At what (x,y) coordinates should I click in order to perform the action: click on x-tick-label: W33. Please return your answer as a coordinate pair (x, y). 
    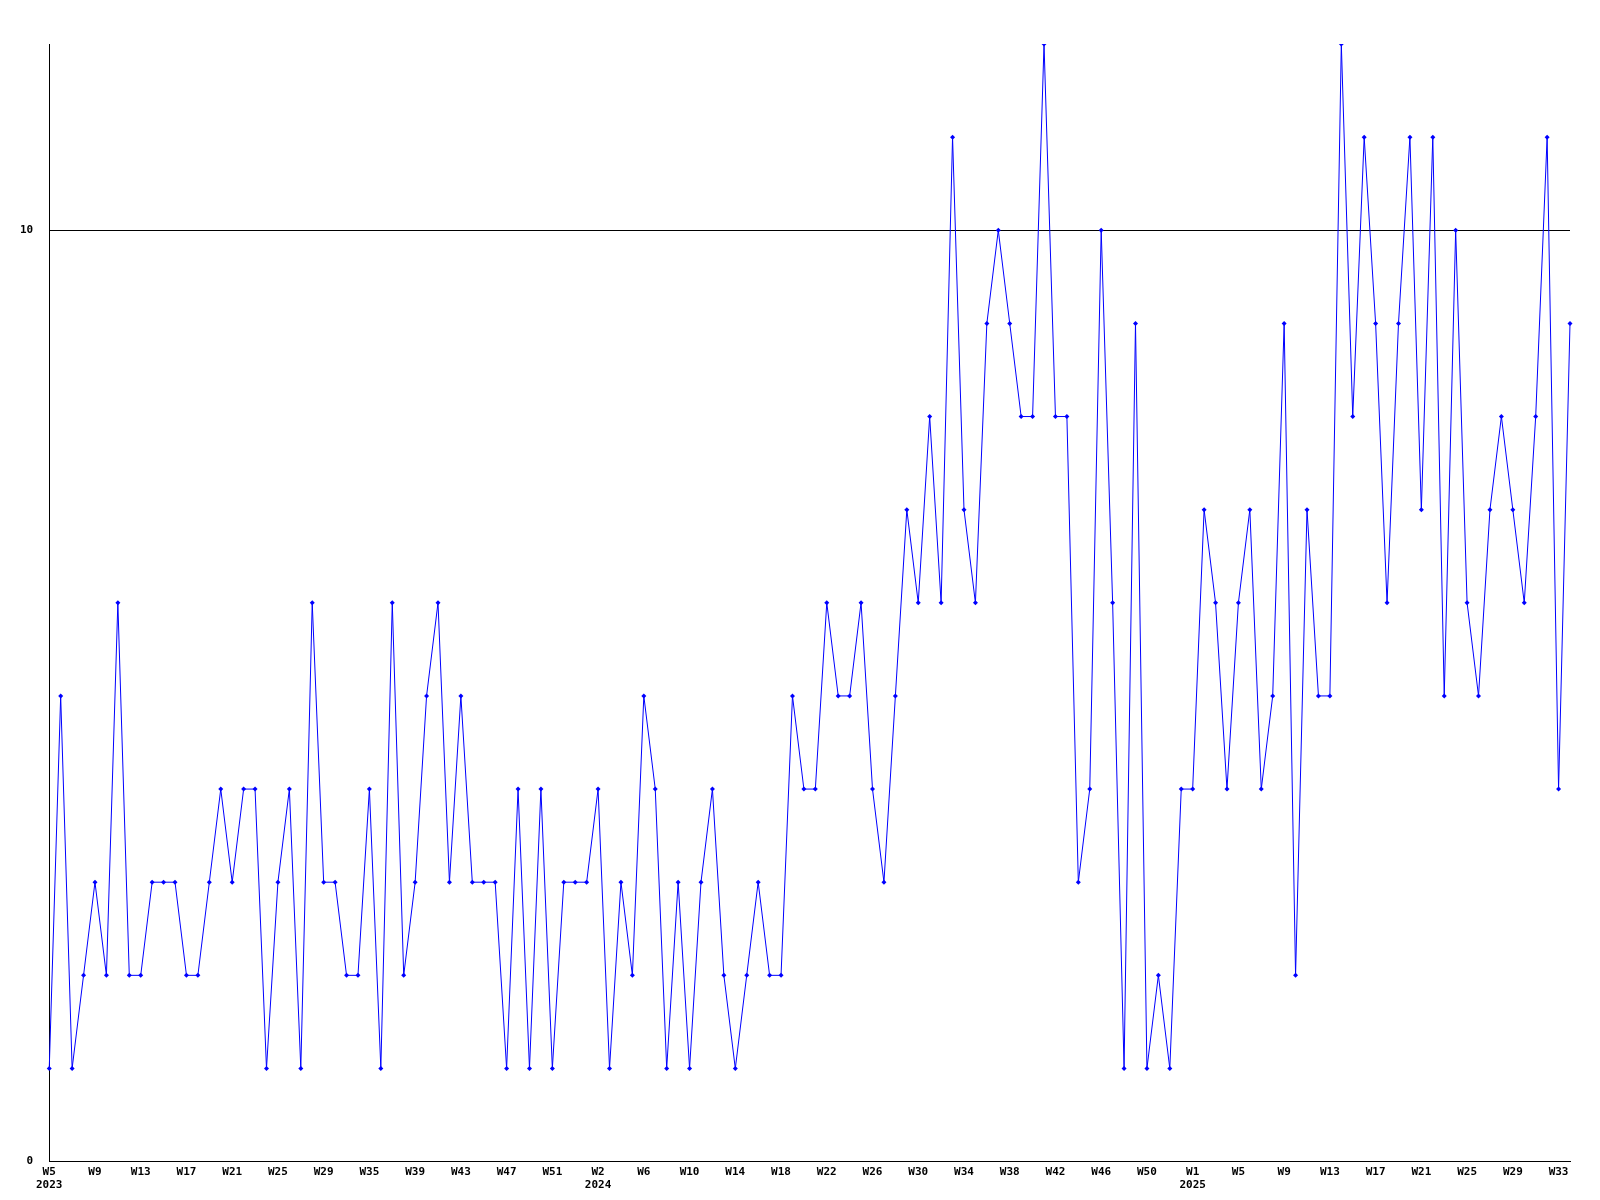
    Looking at the image, I should click on (1558, 1172).